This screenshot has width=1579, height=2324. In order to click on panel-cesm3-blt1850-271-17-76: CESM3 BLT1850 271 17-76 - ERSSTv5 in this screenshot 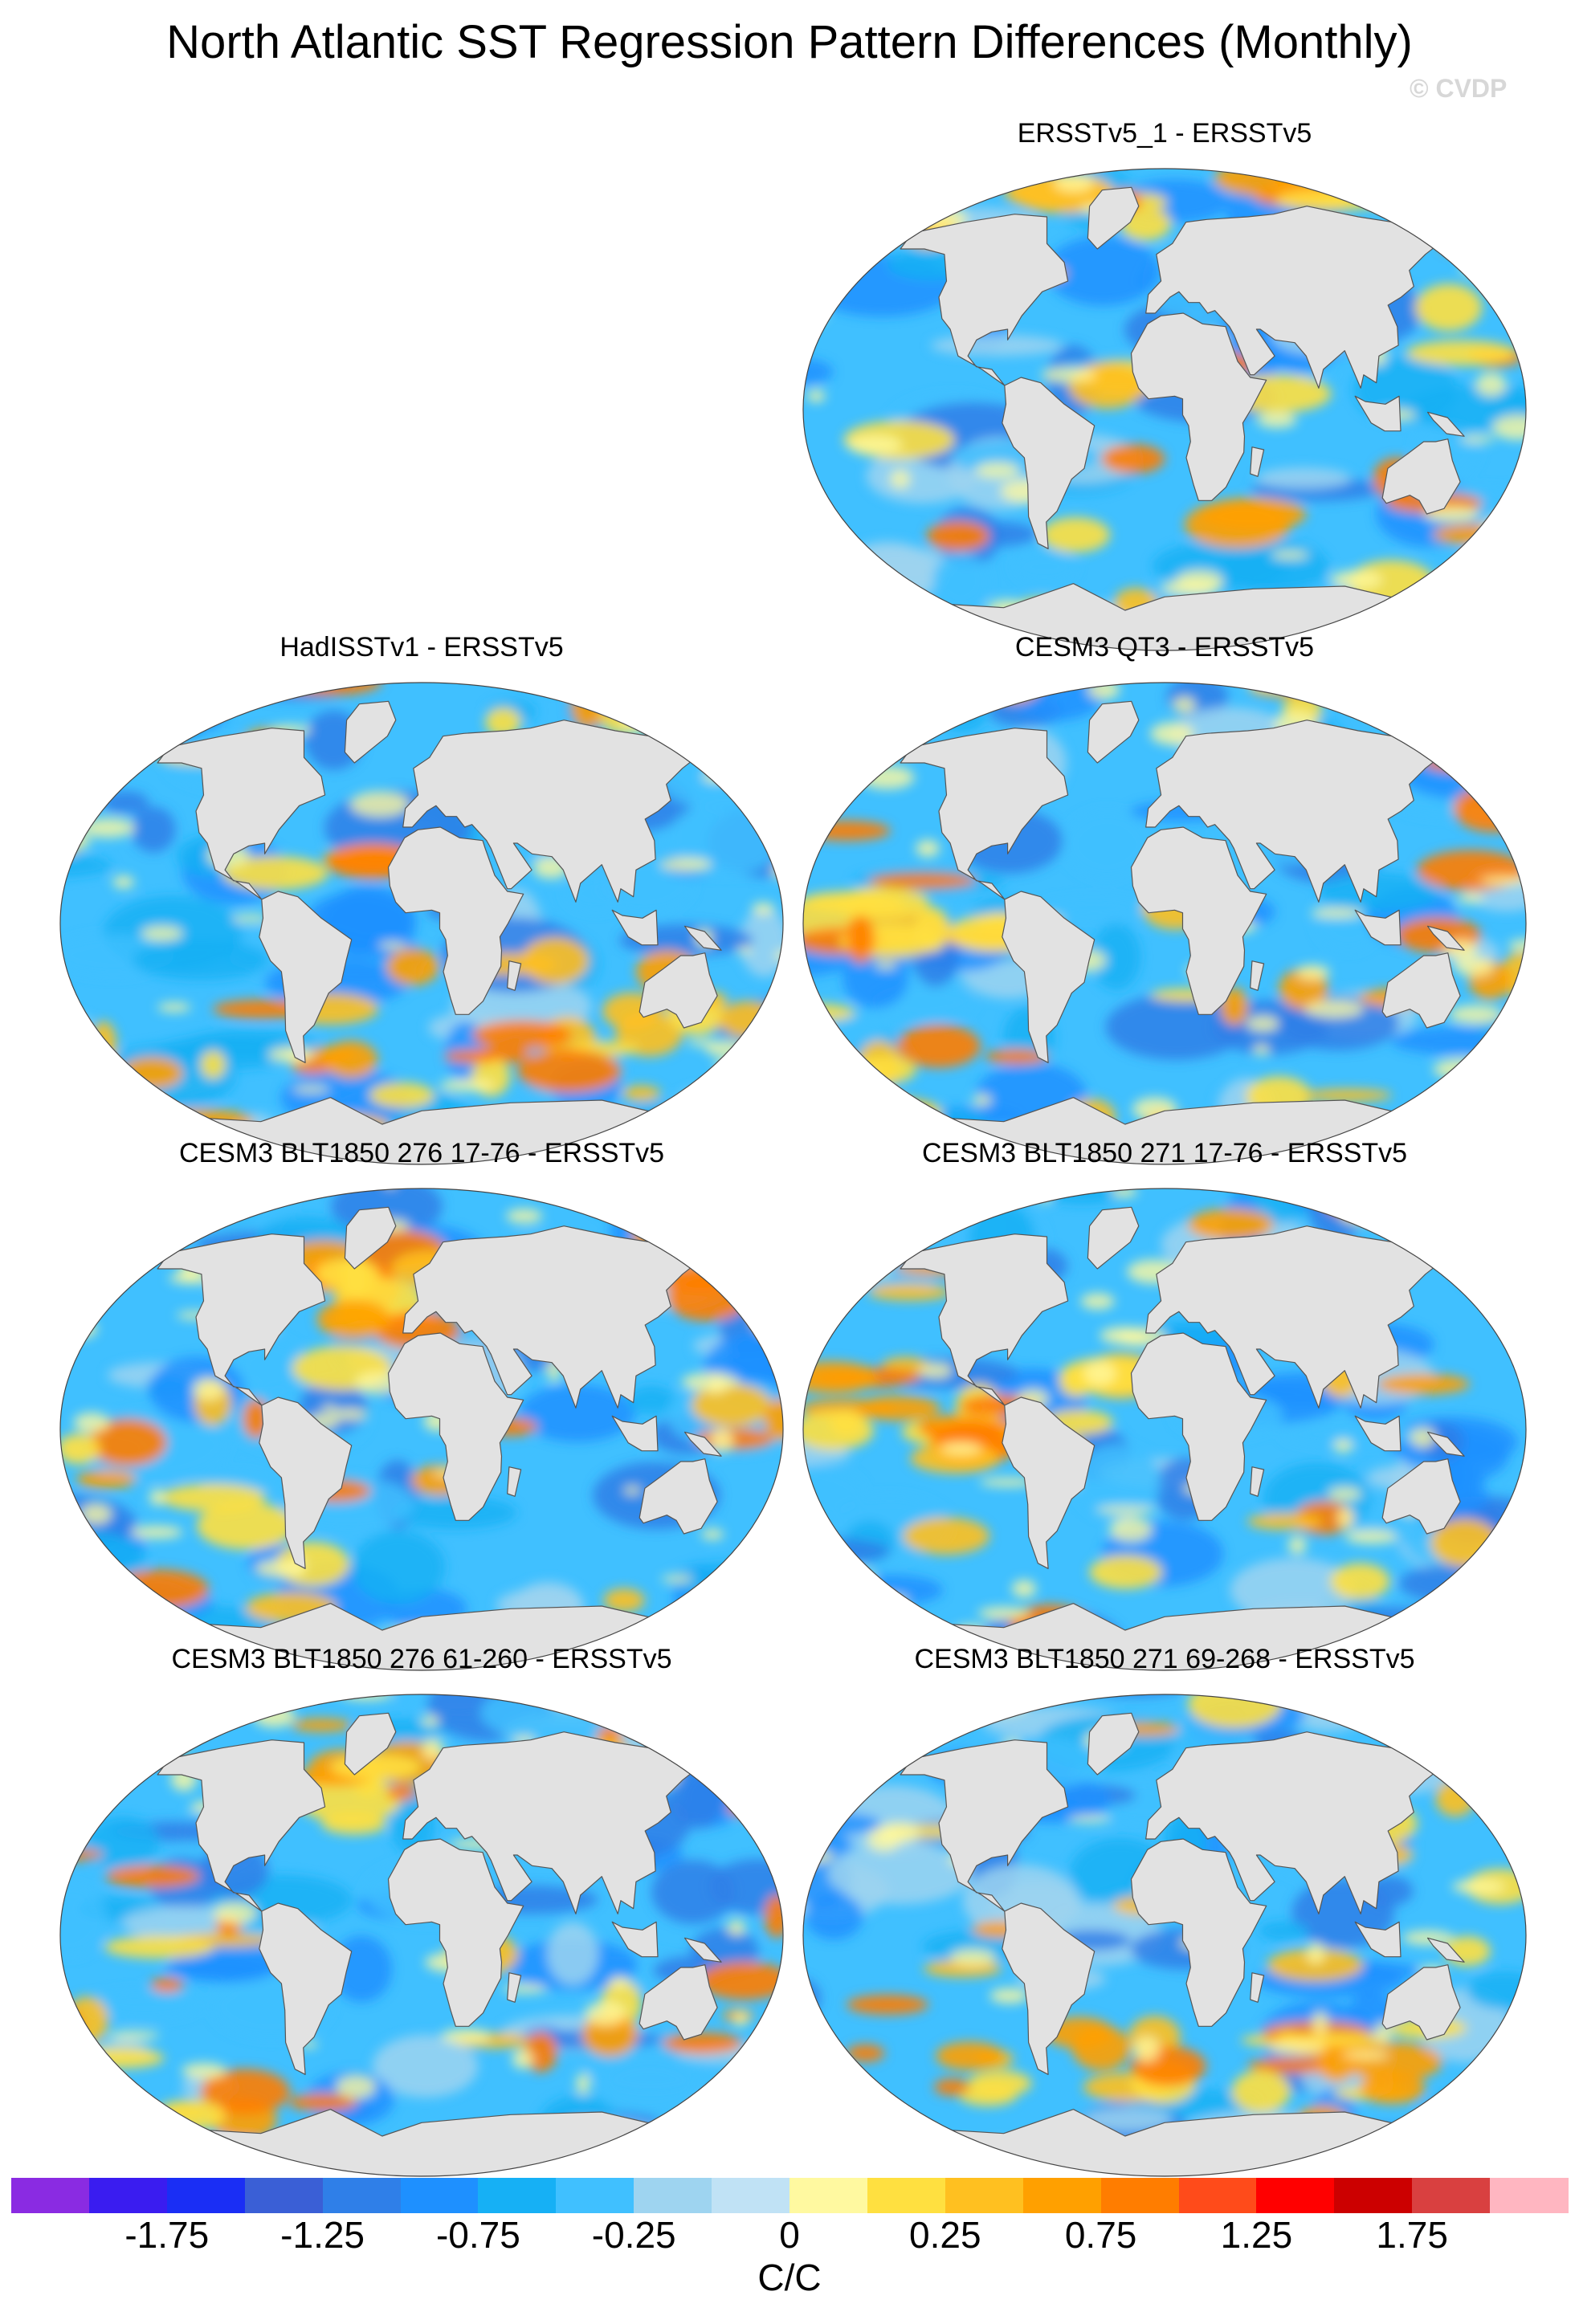, I will do `click(1164, 1409)`.